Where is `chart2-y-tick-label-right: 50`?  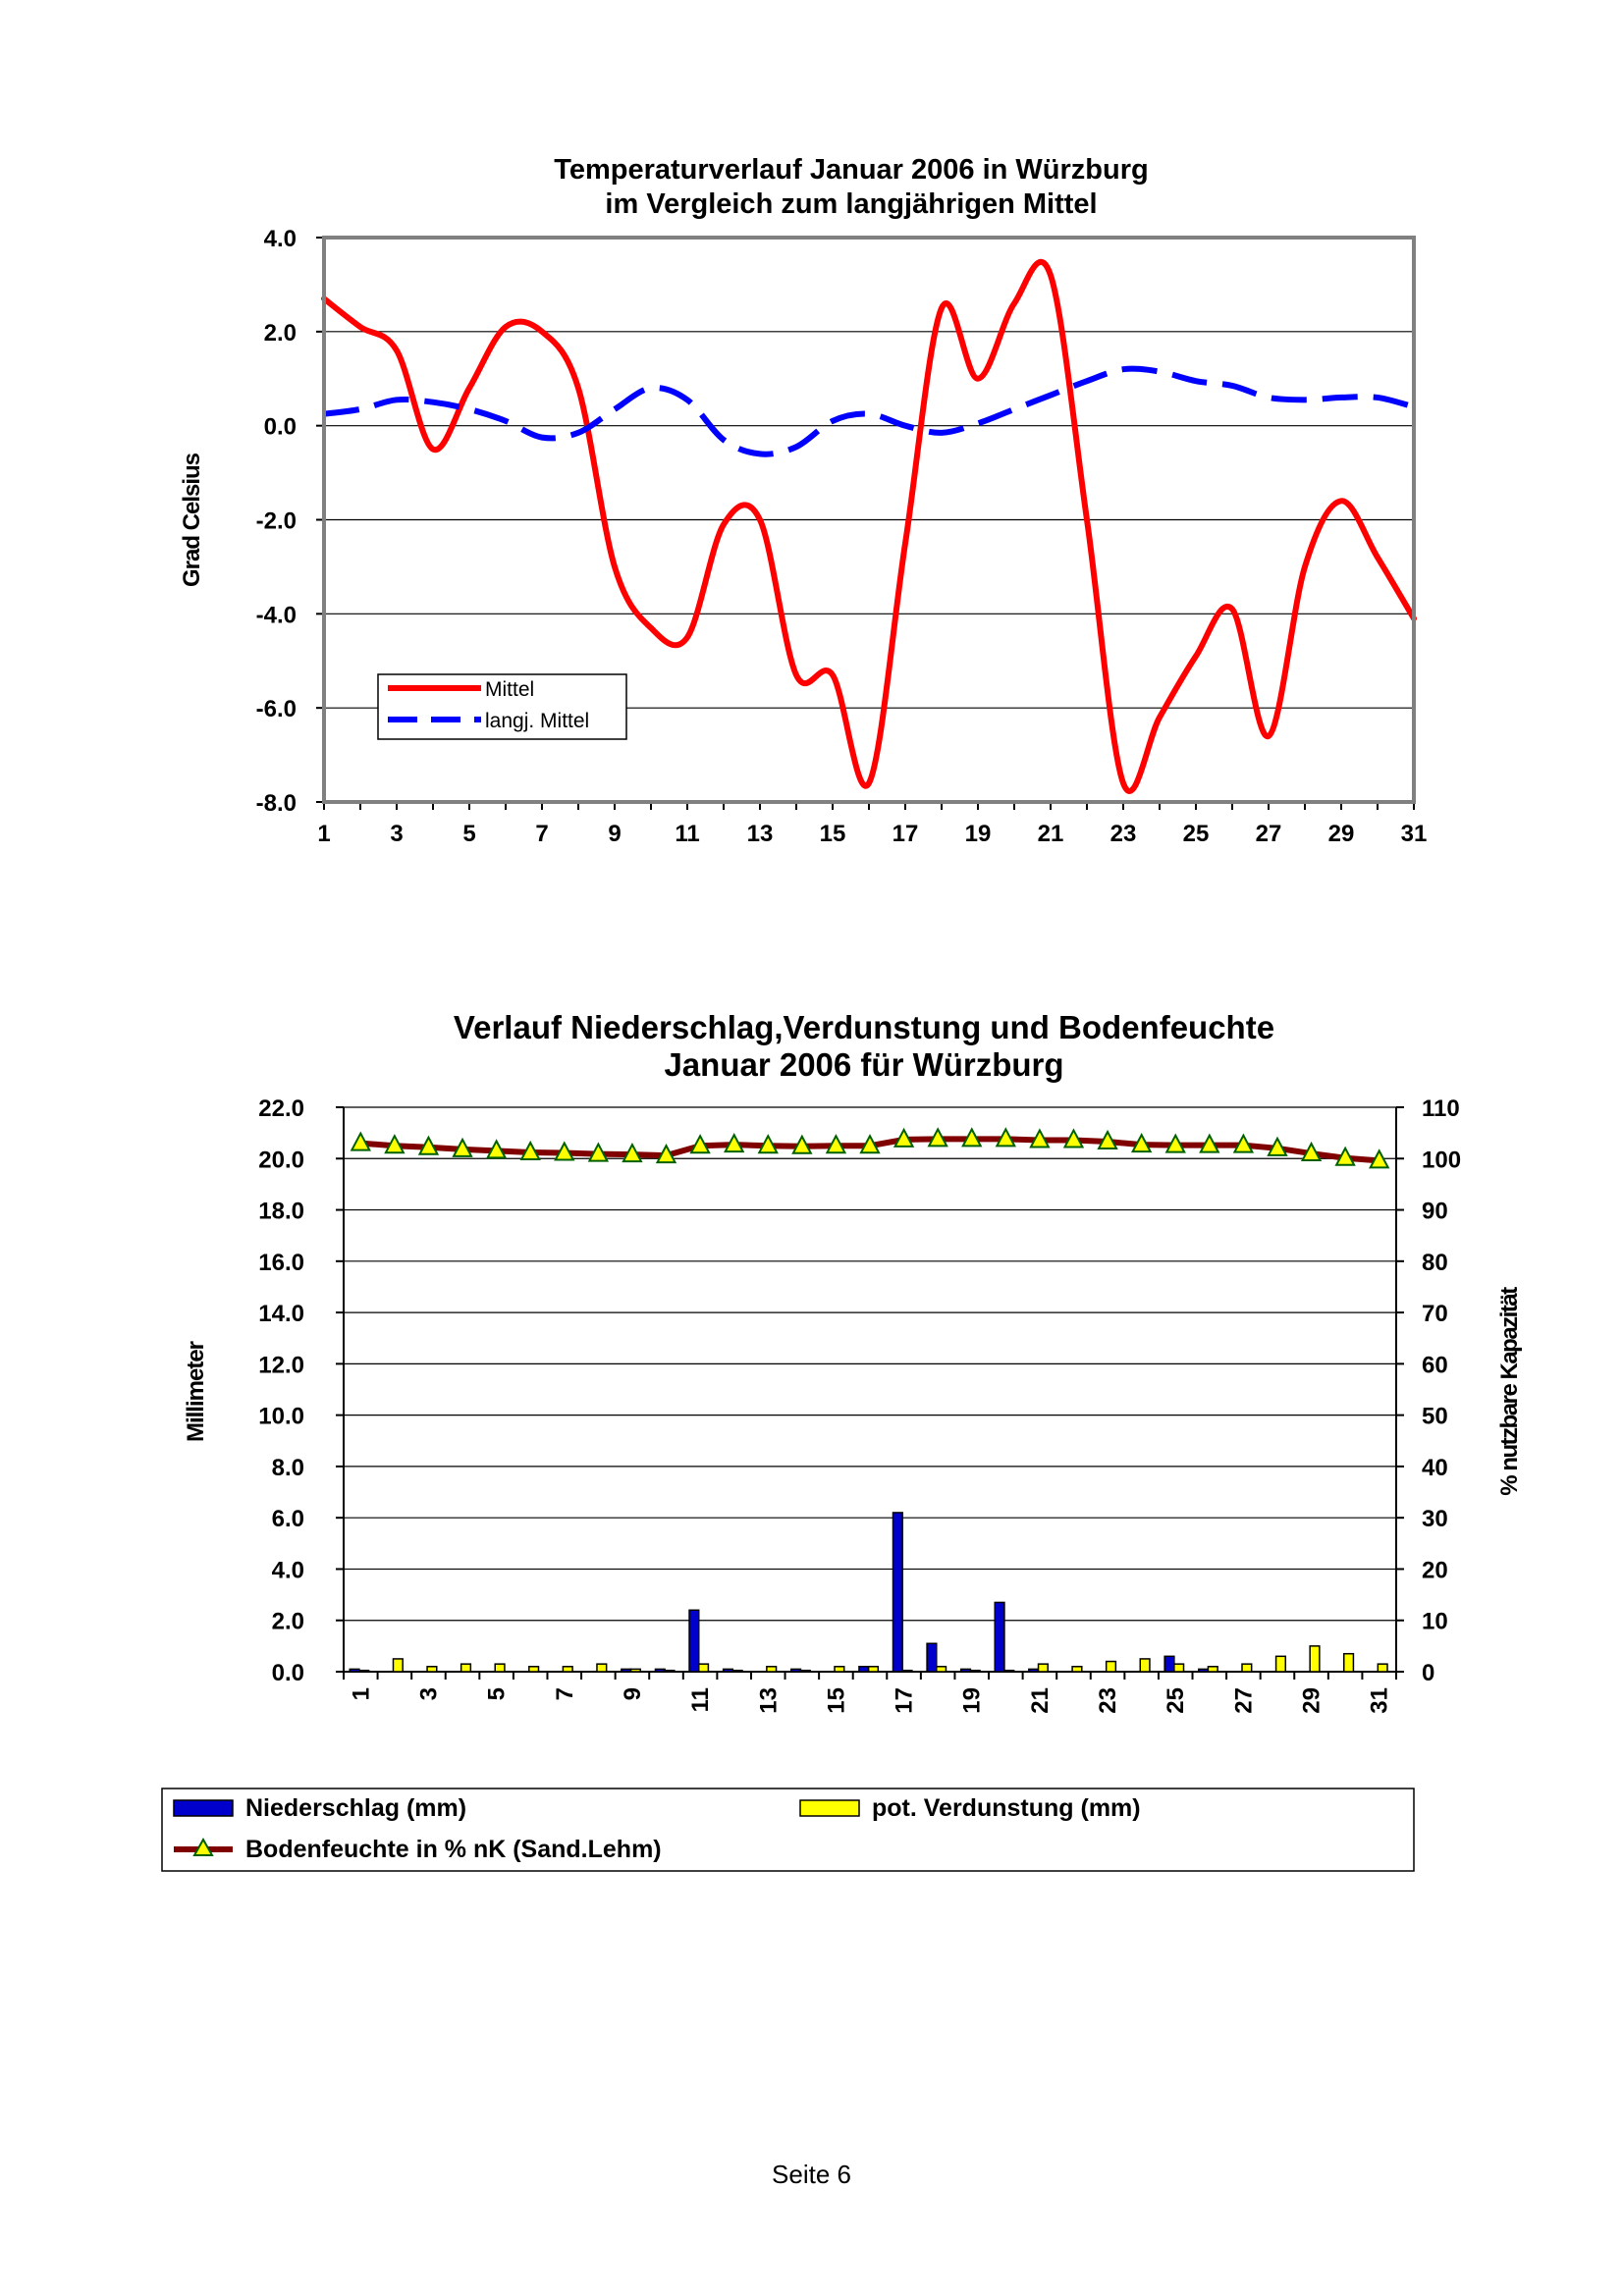 chart2-y-tick-label-right: 50 is located at coordinates (1435, 1417).